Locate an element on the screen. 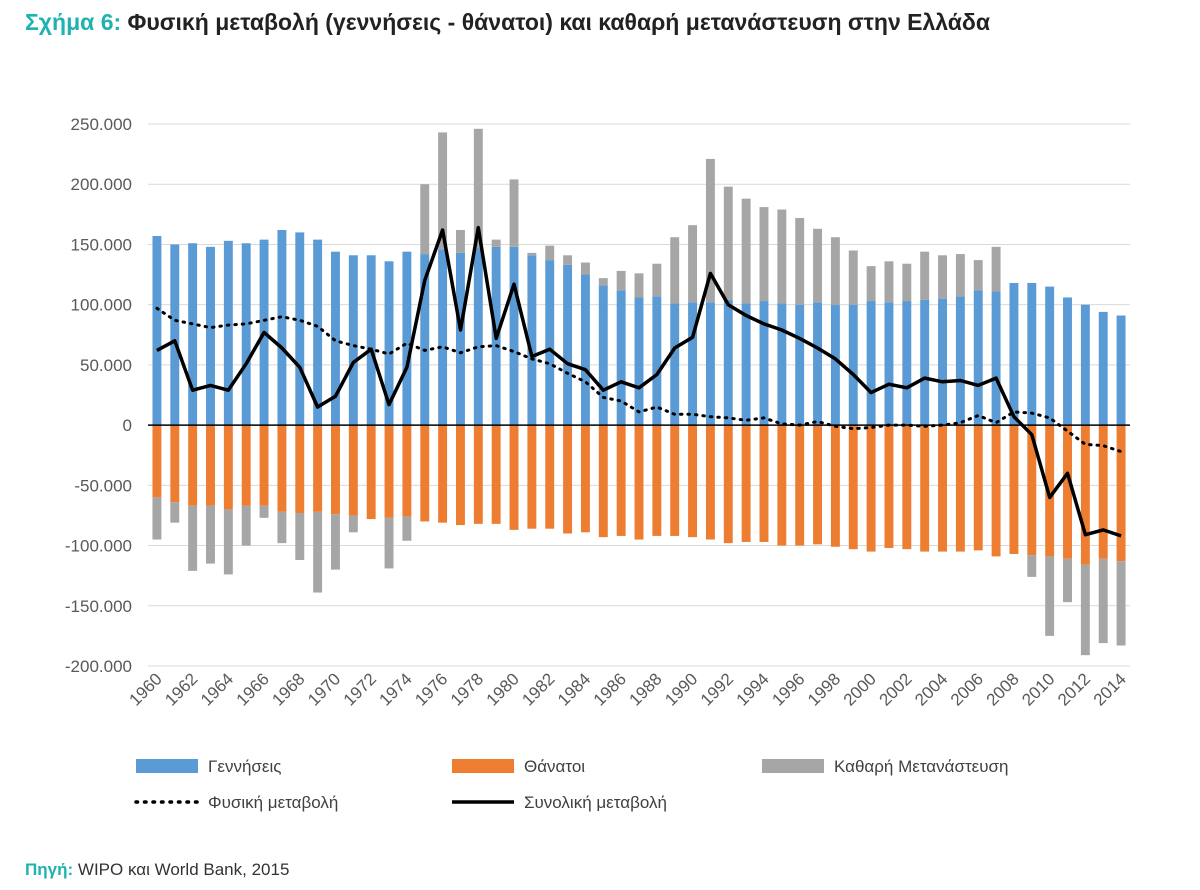 This screenshot has height=890, width=1200. legend-label: Φυσική μεταβολή is located at coordinates (273, 802).